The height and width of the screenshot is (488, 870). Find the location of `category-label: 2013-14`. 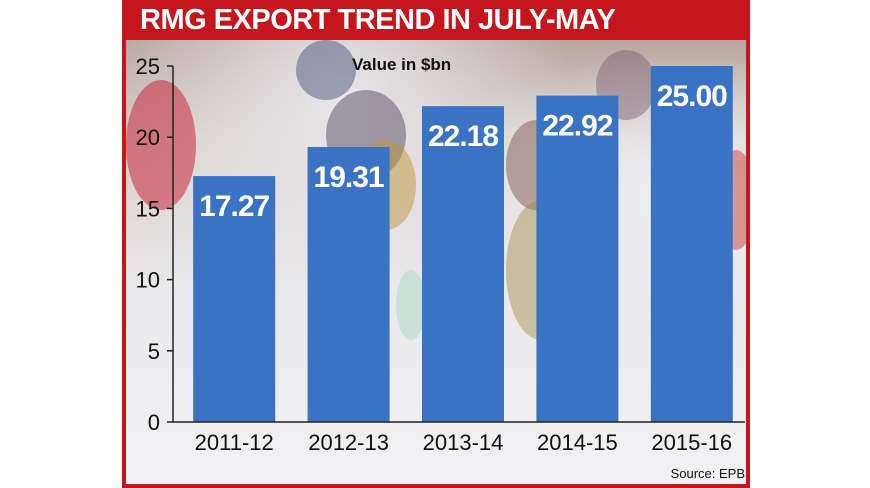

category-label: 2013-14 is located at coordinates (463, 442).